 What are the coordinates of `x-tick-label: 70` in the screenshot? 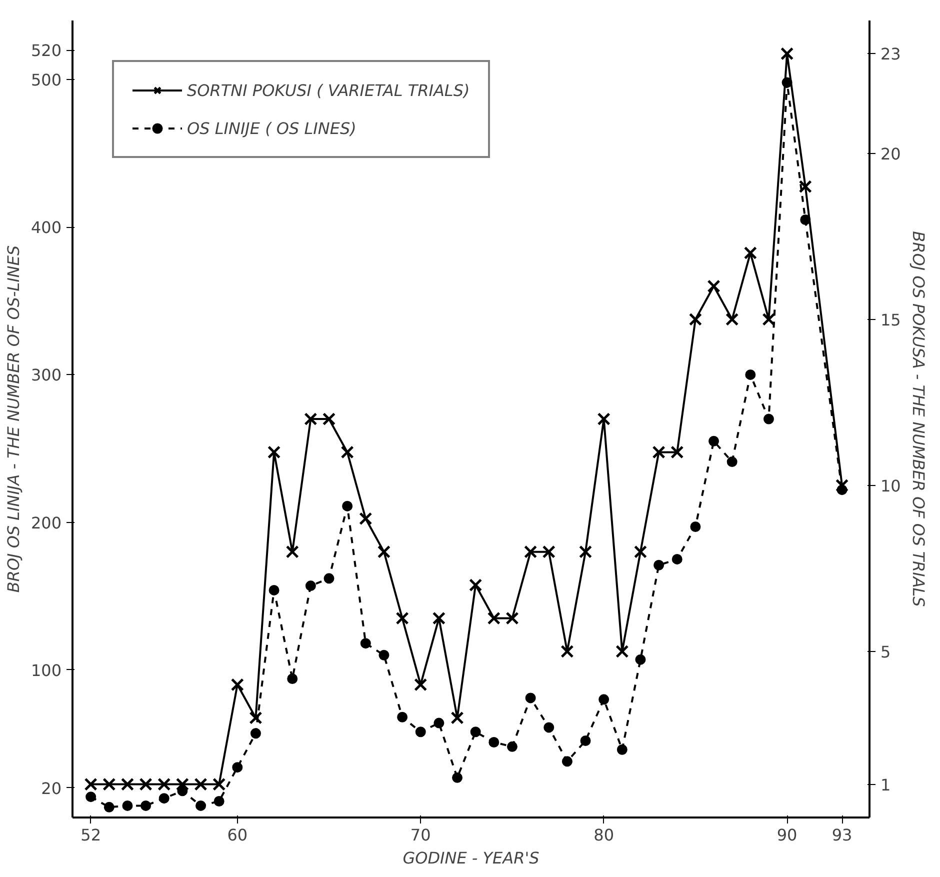 It's located at (420, 835).